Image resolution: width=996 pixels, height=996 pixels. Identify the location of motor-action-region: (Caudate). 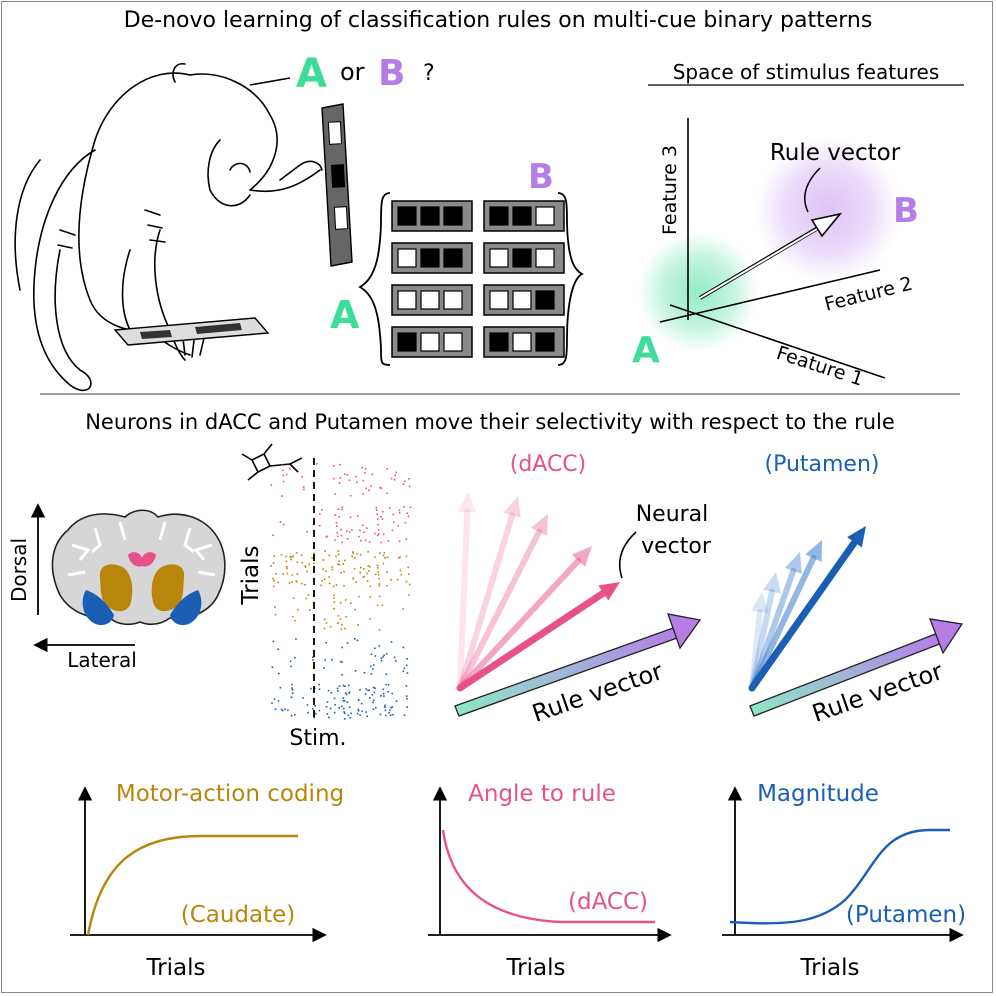
(238, 915).